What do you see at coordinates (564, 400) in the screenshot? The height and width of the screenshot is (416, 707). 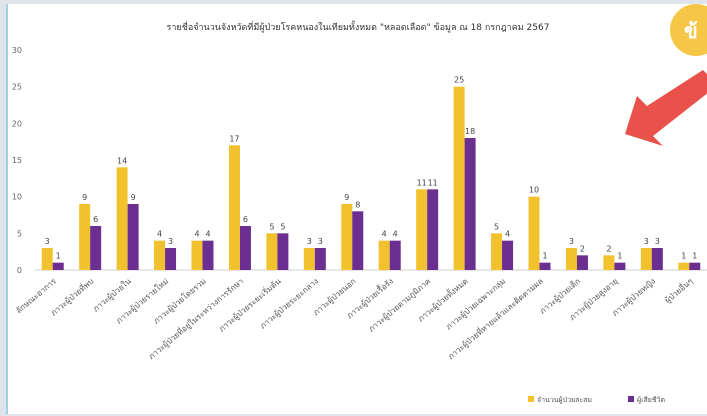 I see `legend-label: จำนวนผู้ป่วยสะสม` at bounding box center [564, 400].